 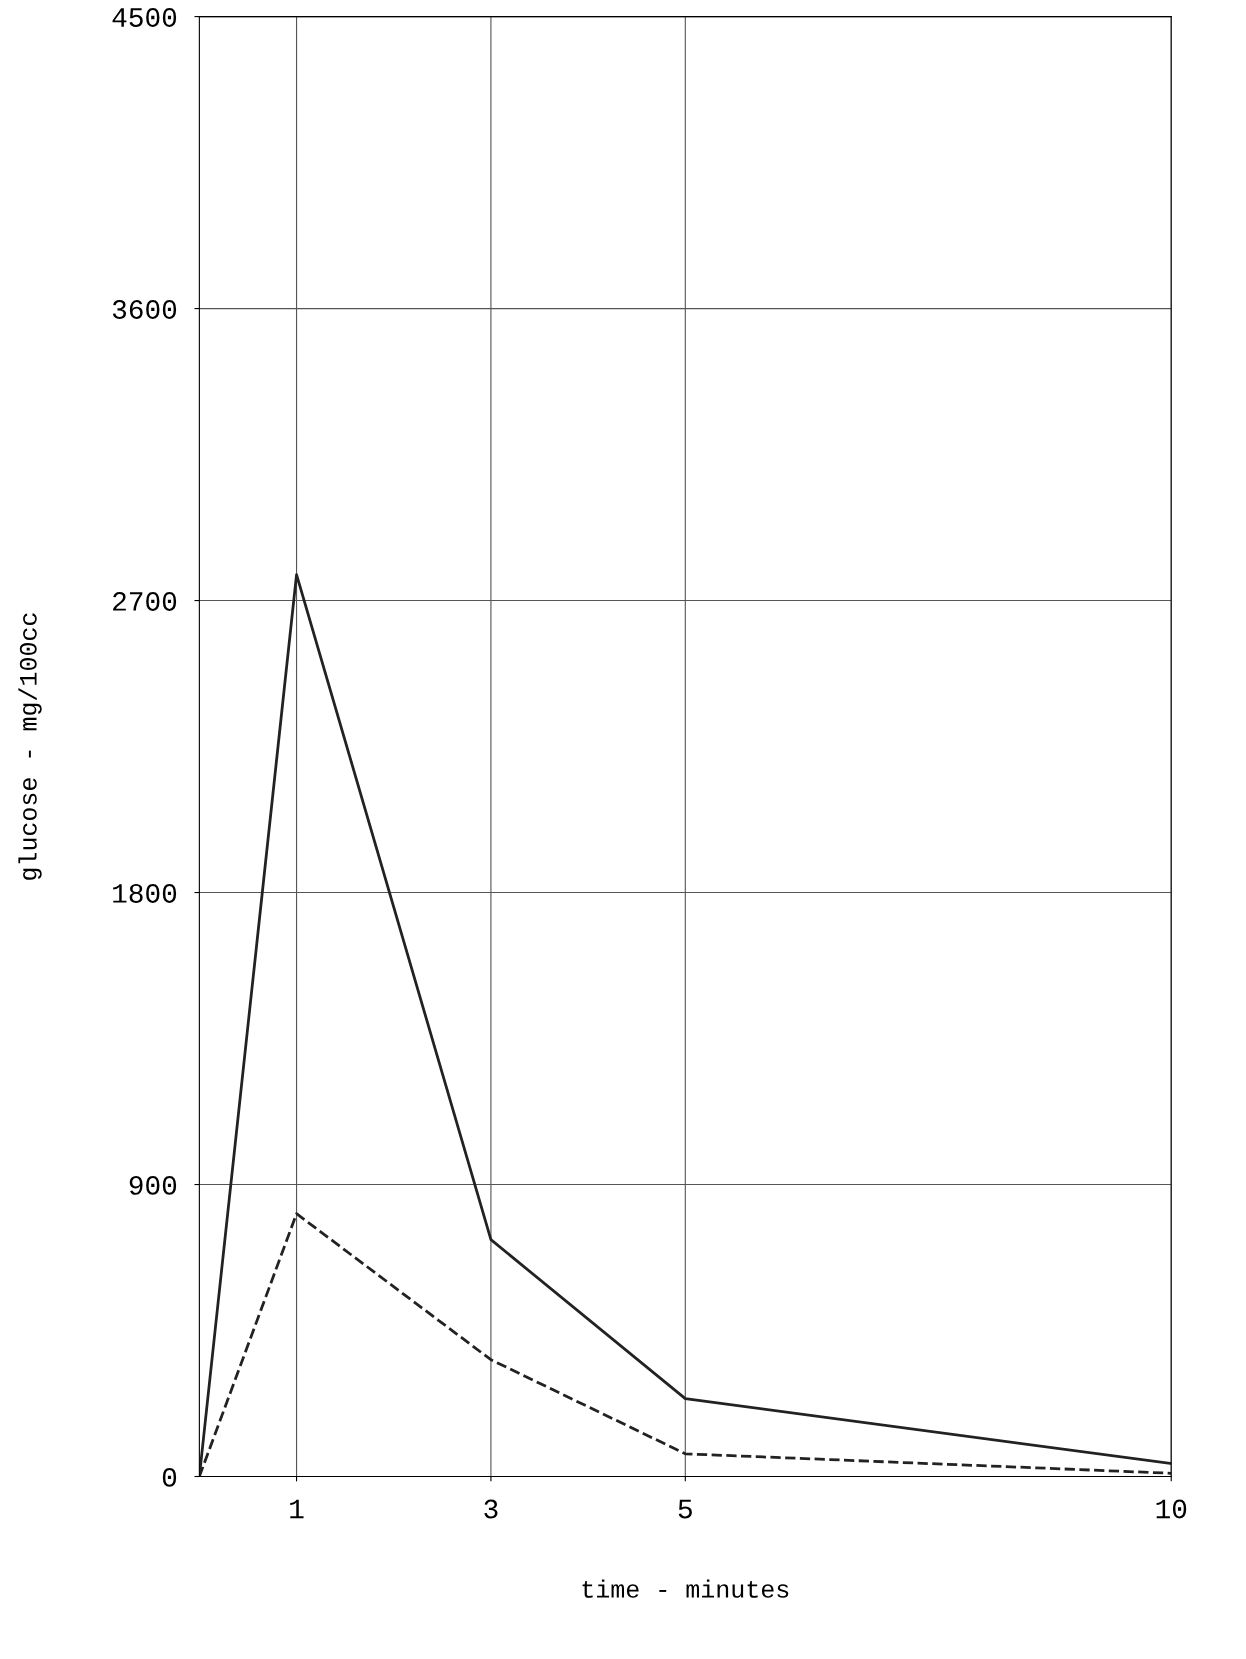 I want to click on x-tick-label: 1, so click(x=297, y=1509).